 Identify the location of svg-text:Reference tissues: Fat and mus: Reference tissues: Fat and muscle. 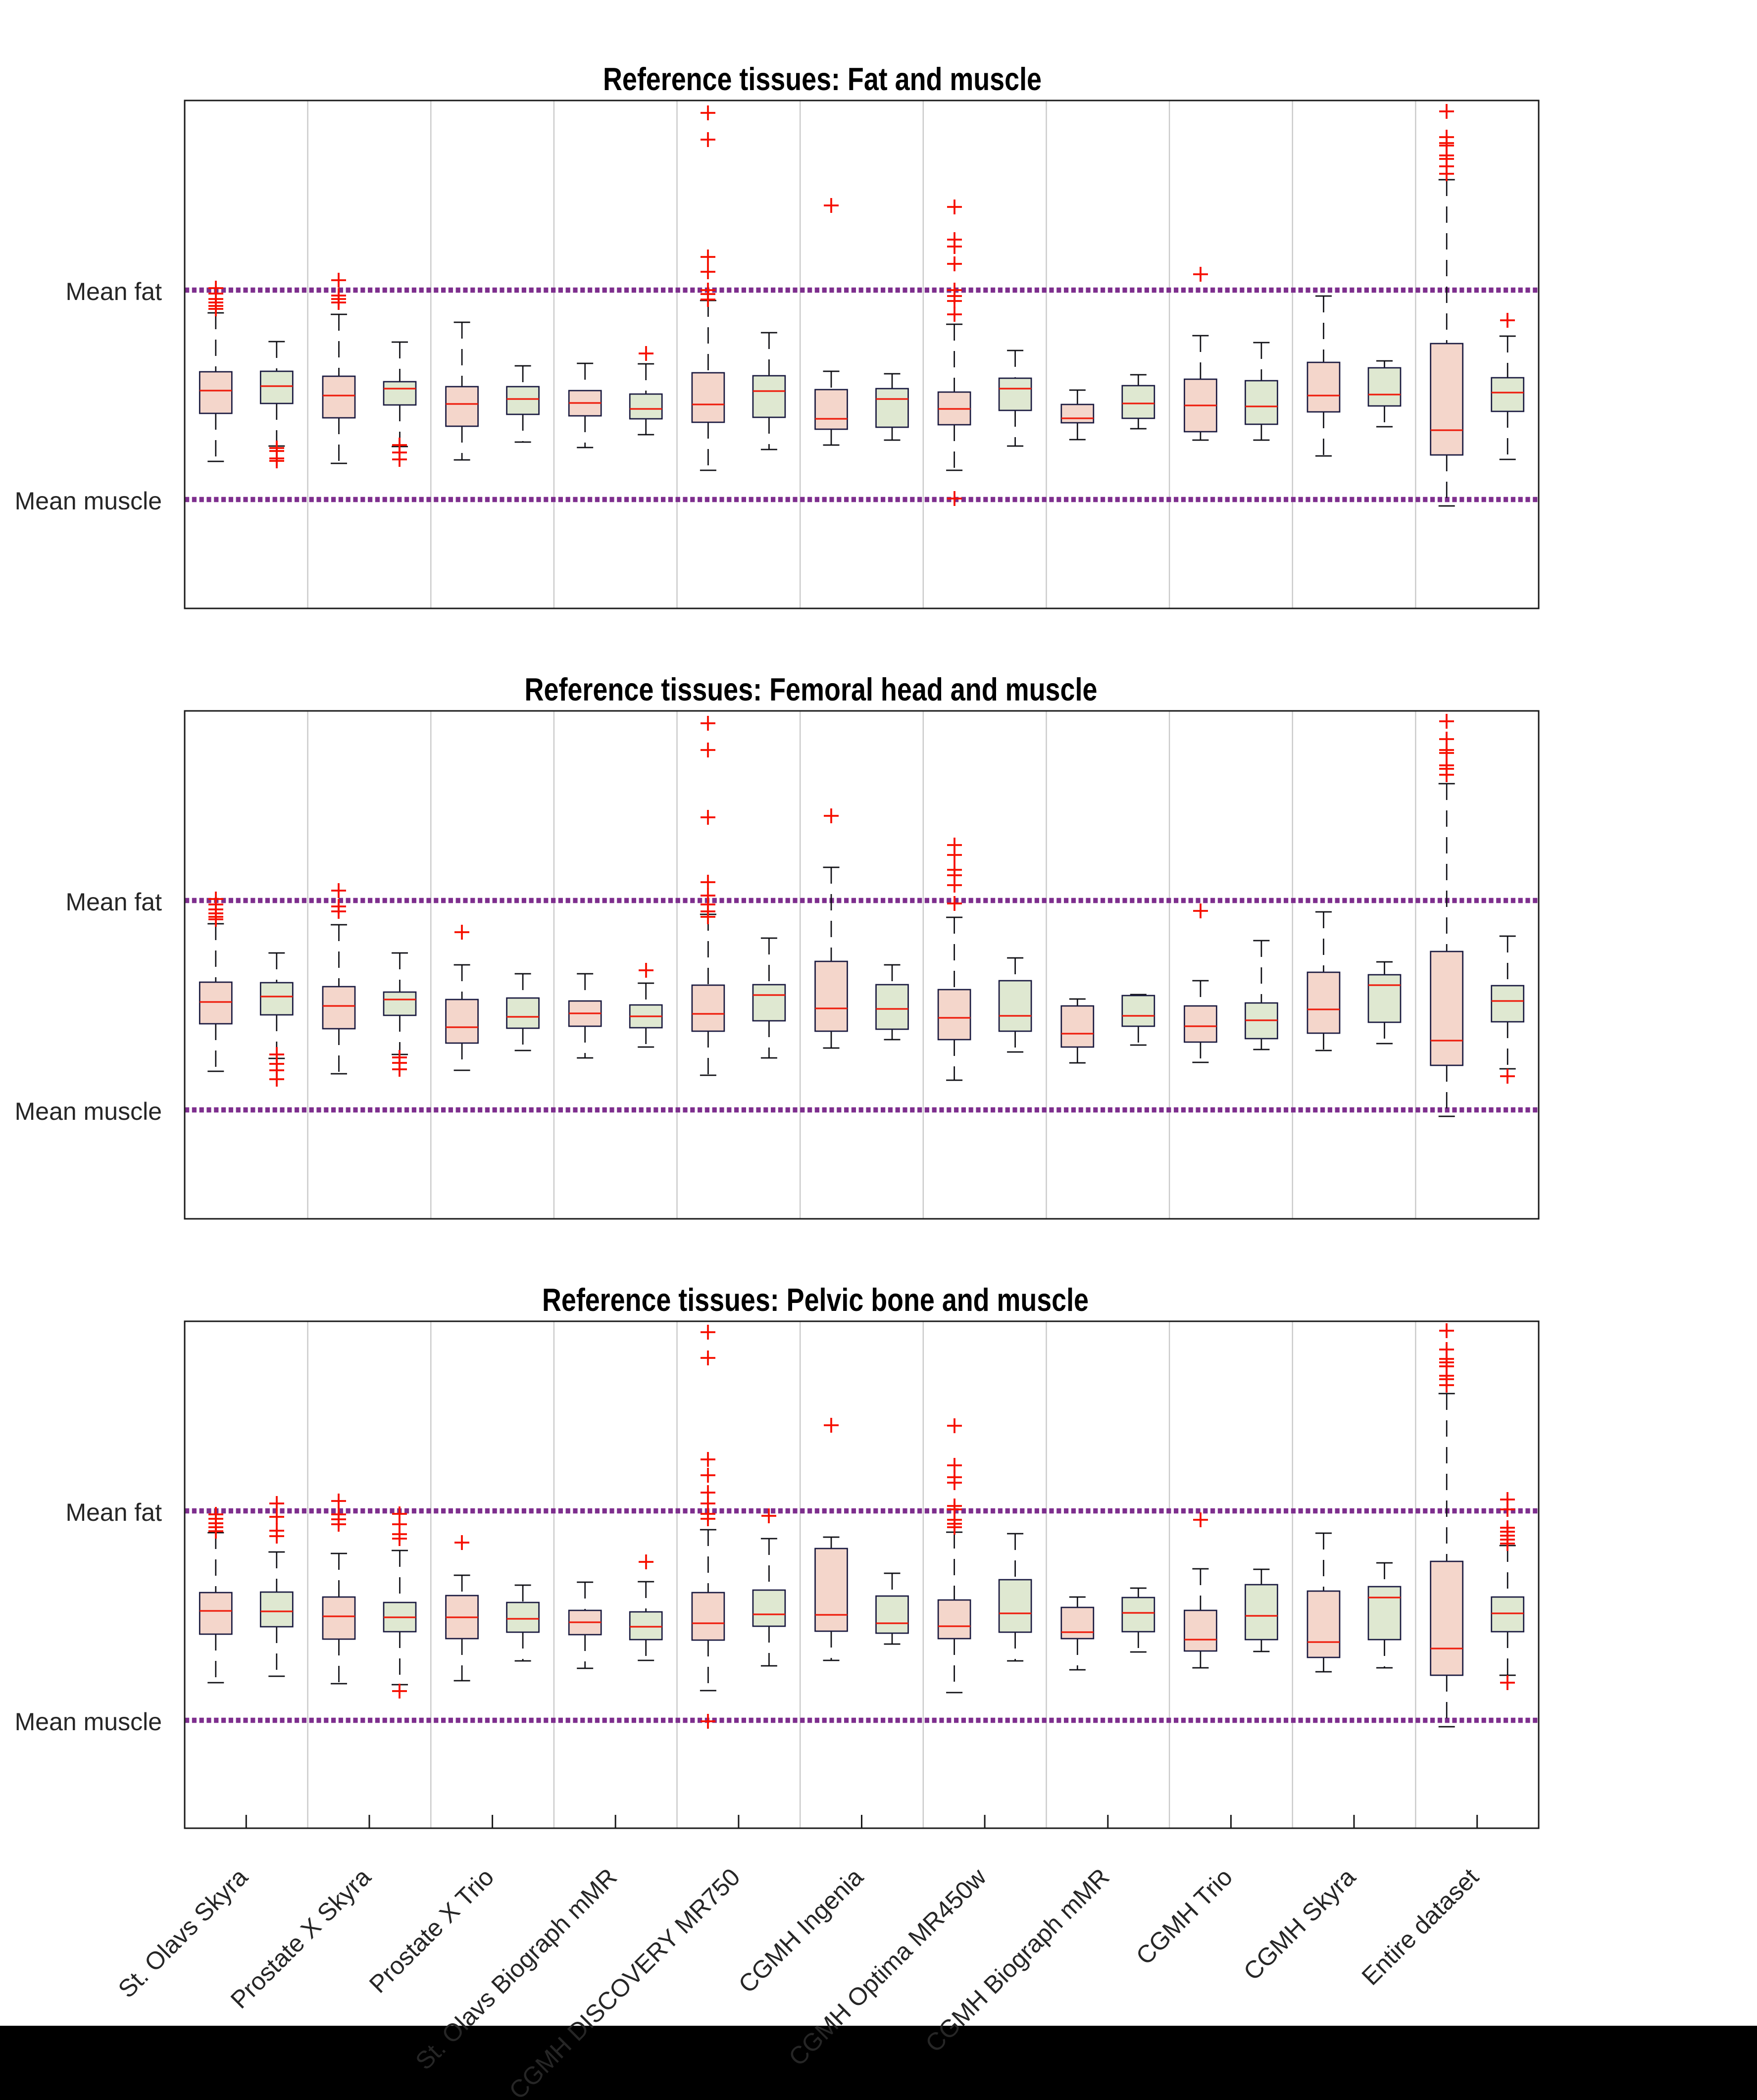
(822, 79).